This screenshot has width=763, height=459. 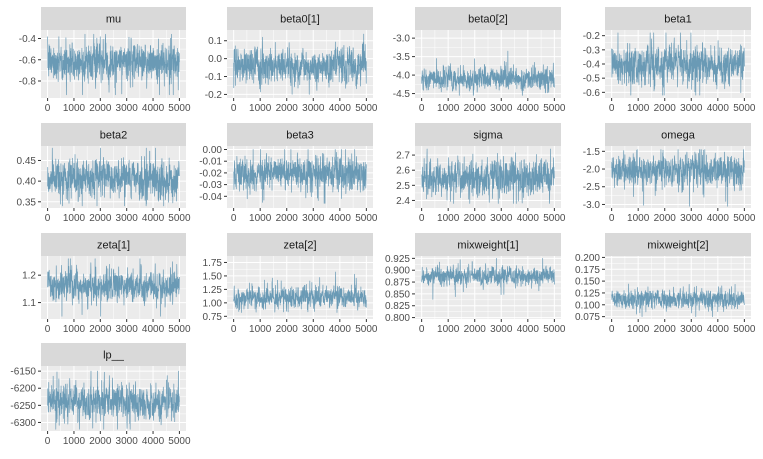 What do you see at coordinates (397, 306) in the screenshot?
I see `y-tick-label: 0.825` at bounding box center [397, 306].